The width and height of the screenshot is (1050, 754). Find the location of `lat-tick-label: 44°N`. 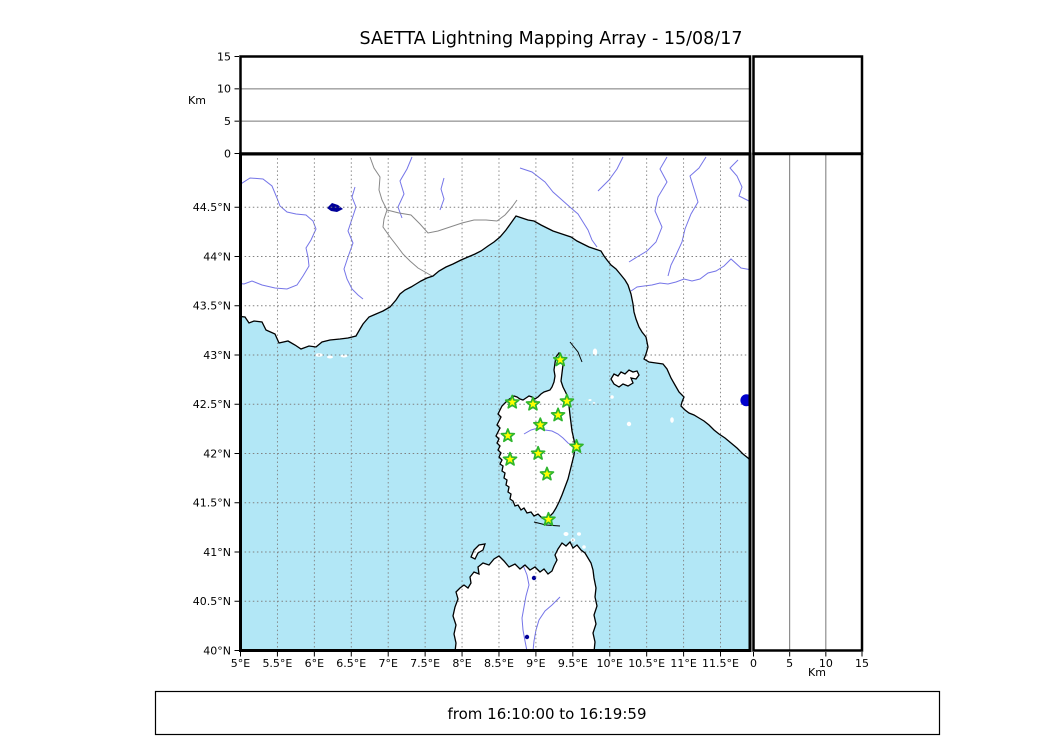

lat-tick-label: 44°N is located at coordinates (217, 256).